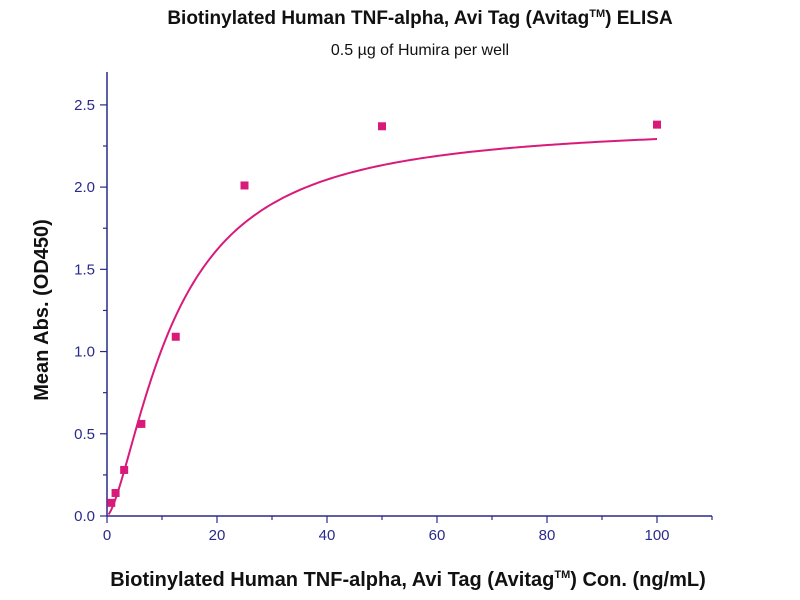 The width and height of the screenshot is (800, 600). What do you see at coordinates (217, 535) in the screenshot?
I see `x-tick-label: 20` at bounding box center [217, 535].